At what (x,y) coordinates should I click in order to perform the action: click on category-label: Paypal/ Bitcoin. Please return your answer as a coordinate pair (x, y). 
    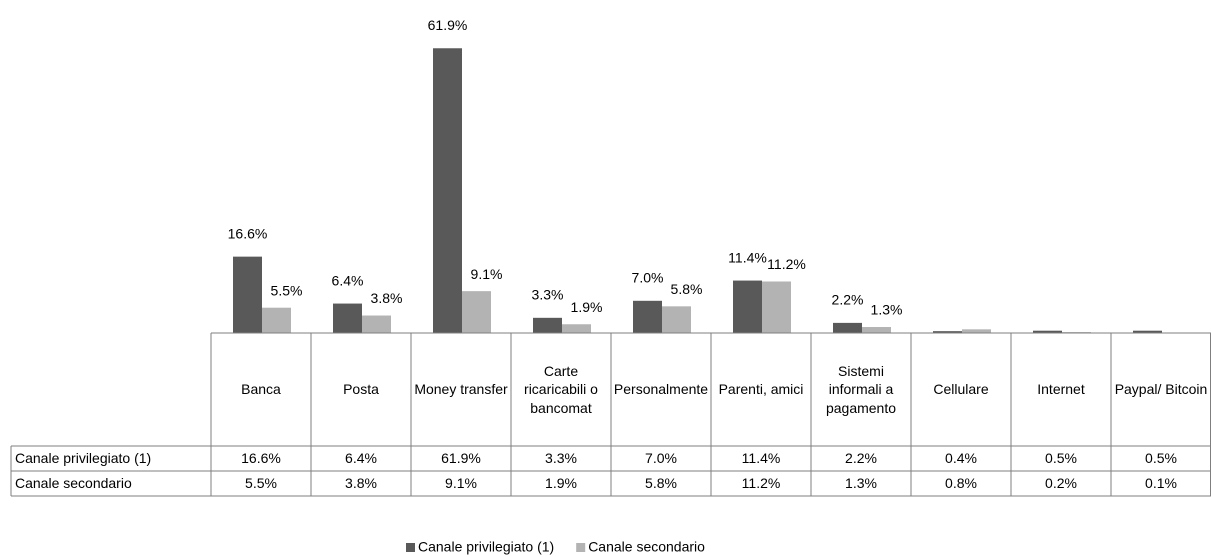
    Looking at the image, I should click on (1161, 389).